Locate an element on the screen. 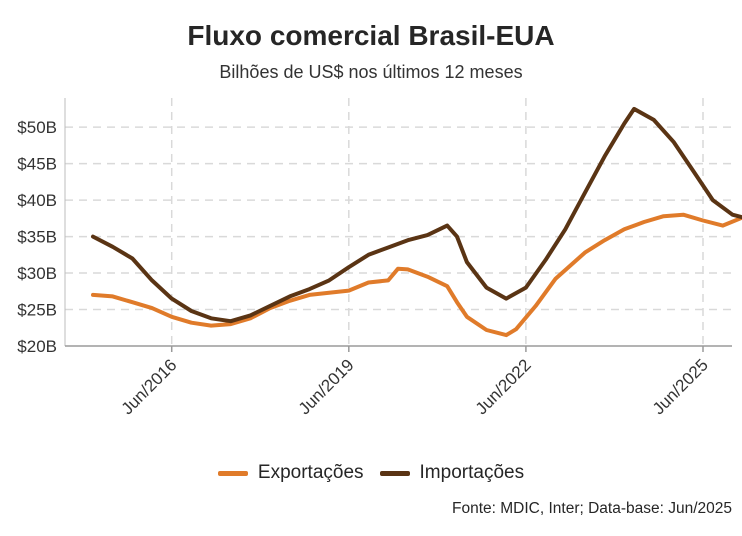  y-tick-label: $45B is located at coordinates (37, 164).